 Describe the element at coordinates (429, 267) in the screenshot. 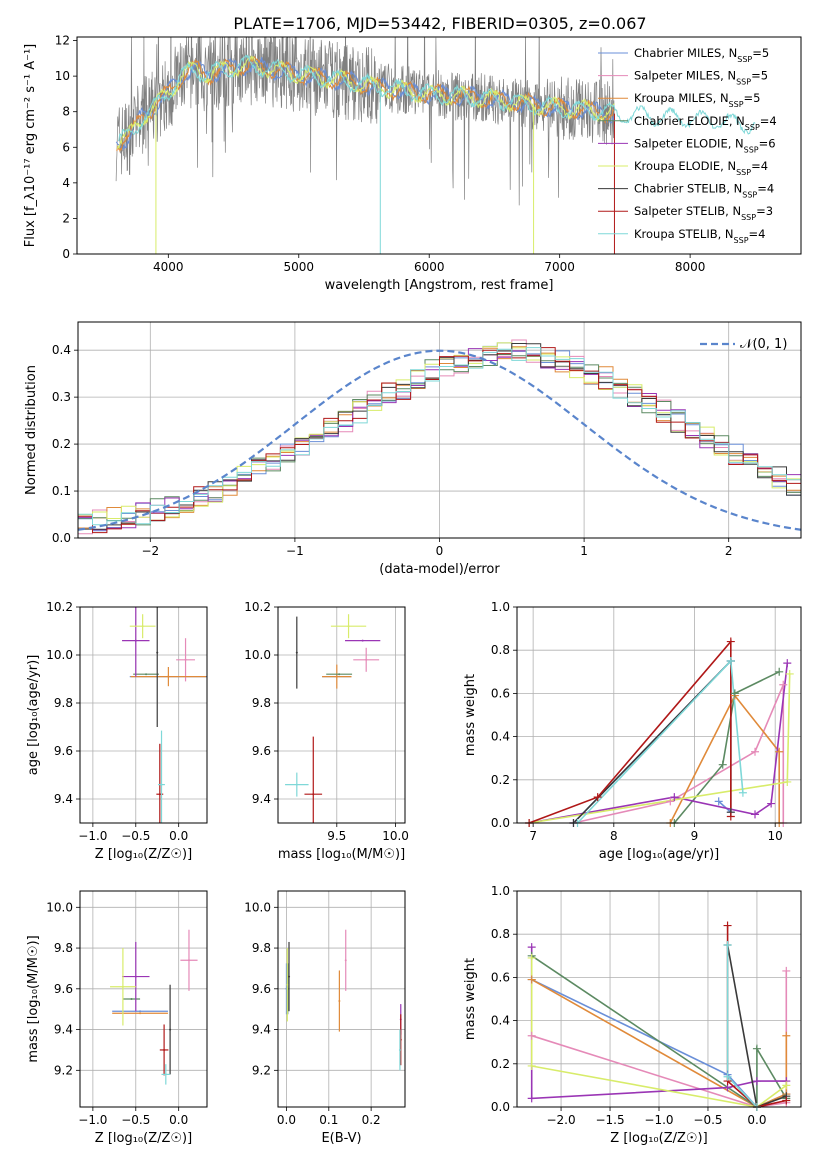

I see `x-tick-label: 6000` at that location.